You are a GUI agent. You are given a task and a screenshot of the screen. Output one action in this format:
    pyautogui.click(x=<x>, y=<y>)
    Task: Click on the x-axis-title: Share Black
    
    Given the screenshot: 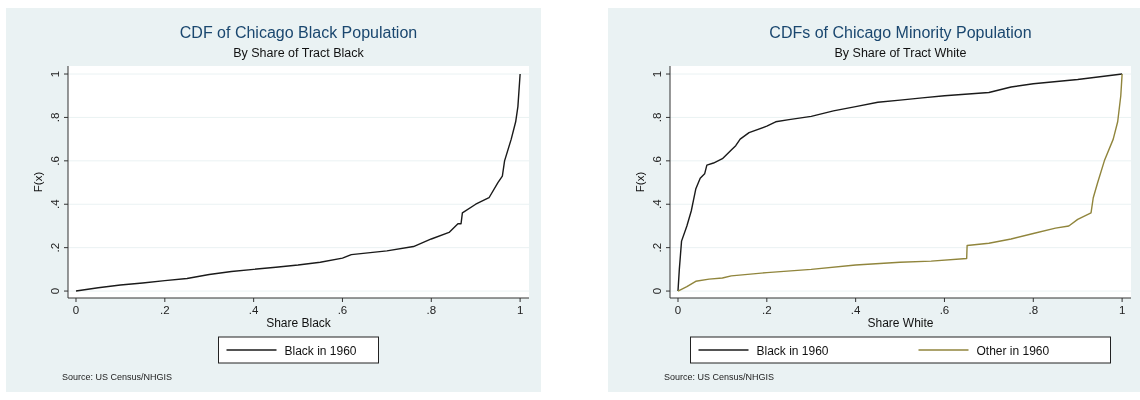 What is the action you would take?
    pyautogui.click(x=299, y=323)
    